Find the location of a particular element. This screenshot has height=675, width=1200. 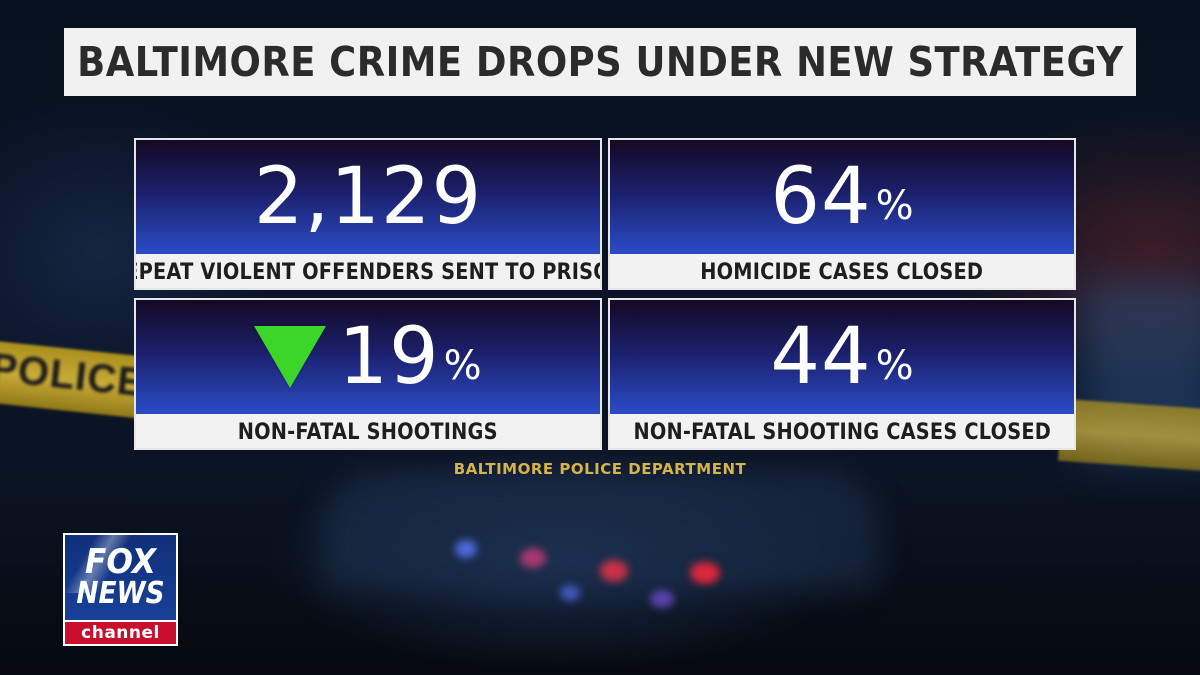

stat-label-area: REPEAT VIOLENT OFFENDERS SENT TO PRISON is located at coordinates (368, 271).